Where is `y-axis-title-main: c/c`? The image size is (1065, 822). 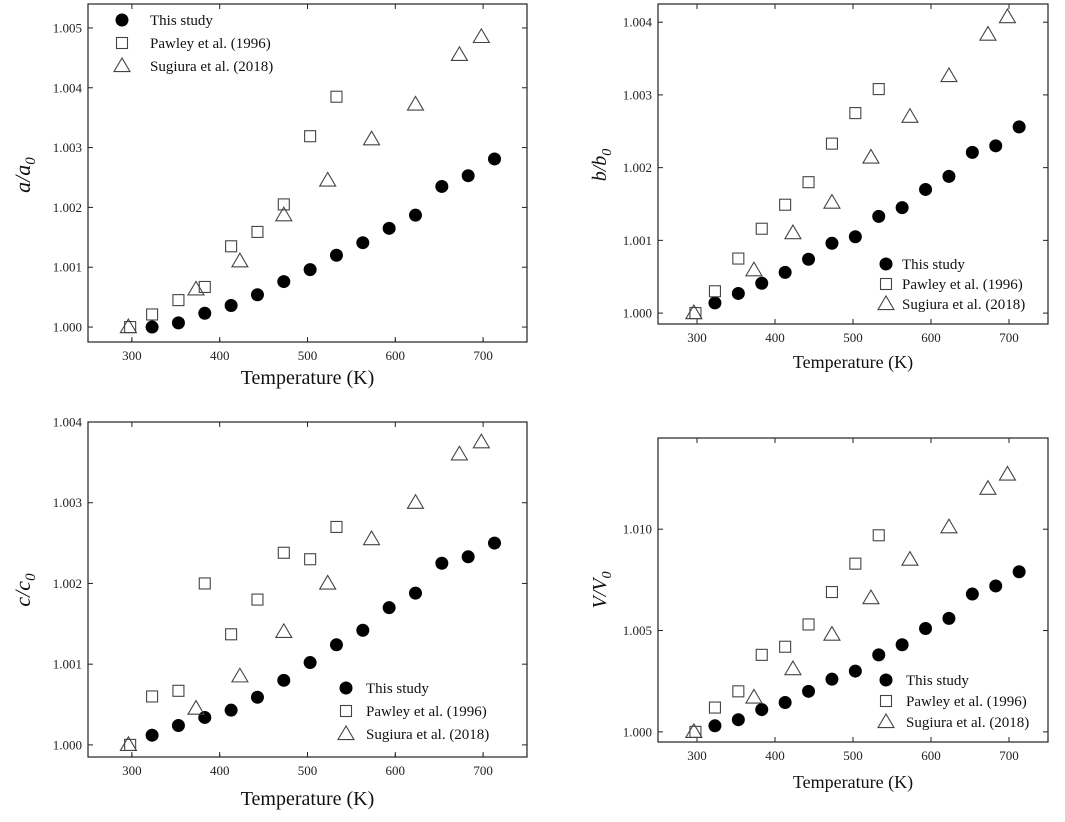 y-axis-title-main: c/c is located at coordinates (22, 594).